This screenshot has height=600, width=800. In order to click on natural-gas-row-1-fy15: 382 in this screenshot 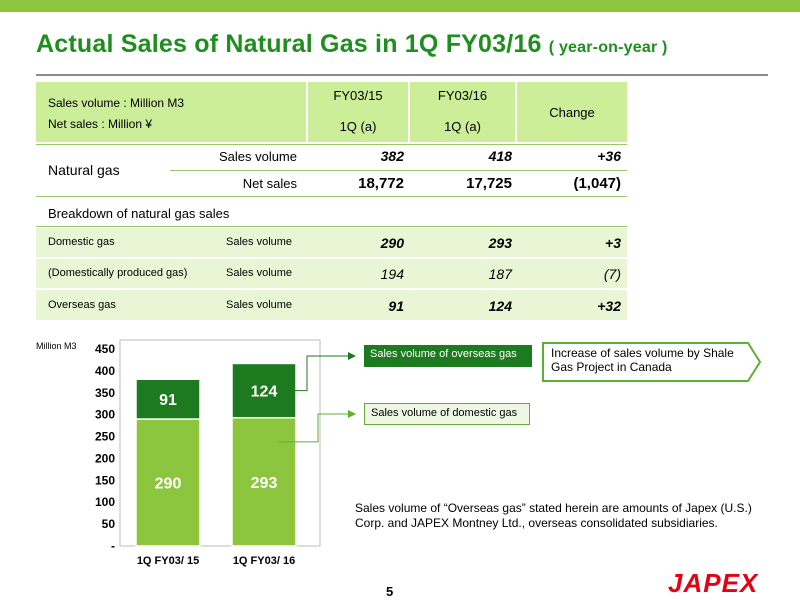, I will do `click(392, 156)`.